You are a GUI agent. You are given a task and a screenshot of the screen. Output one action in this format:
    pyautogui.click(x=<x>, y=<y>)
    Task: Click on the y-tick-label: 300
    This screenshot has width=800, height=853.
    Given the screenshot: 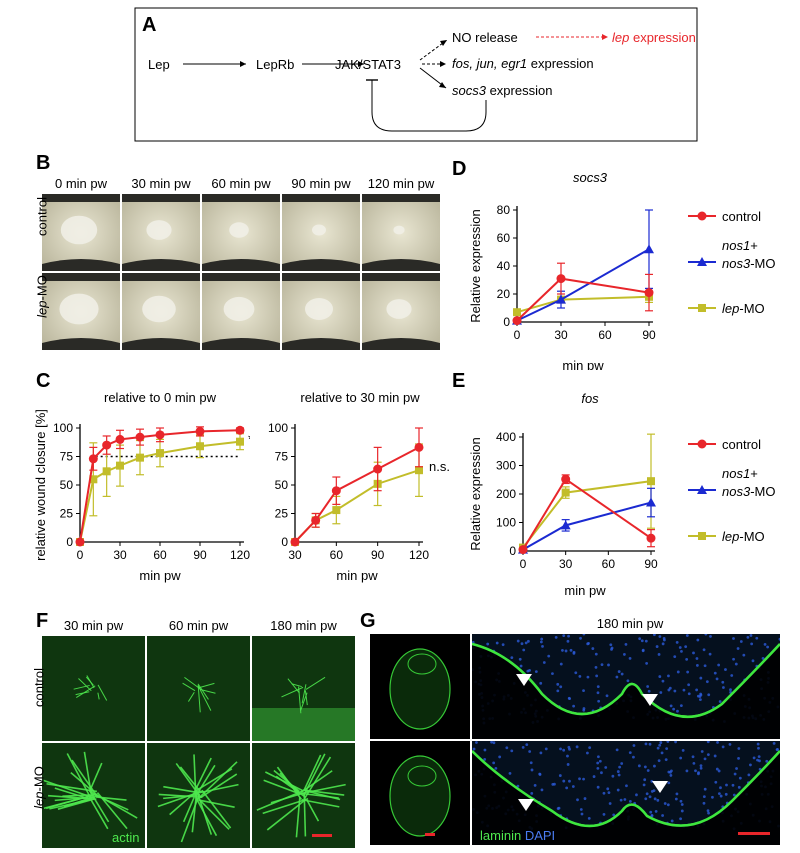 What is the action you would take?
    pyautogui.click(x=506, y=466)
    